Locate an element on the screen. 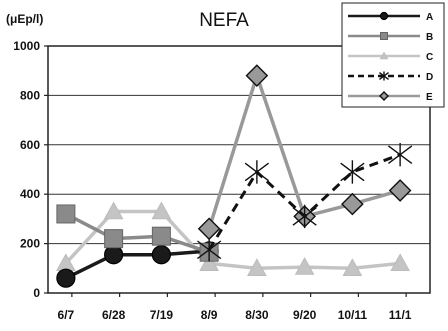  x-tick-label: 9/20 is located at coordinates (305, 315).